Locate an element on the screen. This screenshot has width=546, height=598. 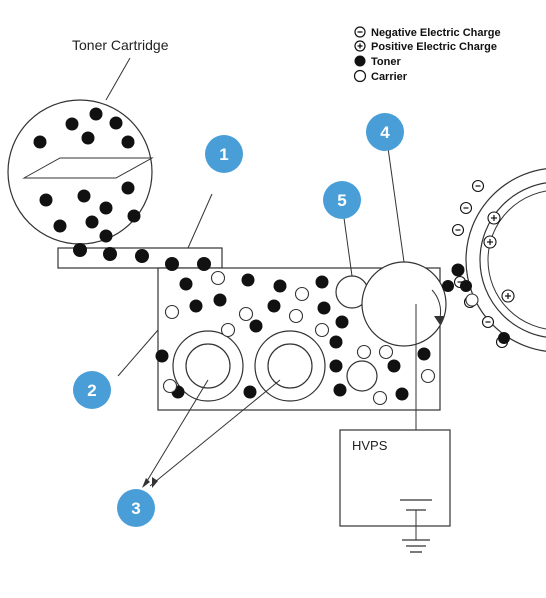
carrier-particles is located at coordinates (320, 338).